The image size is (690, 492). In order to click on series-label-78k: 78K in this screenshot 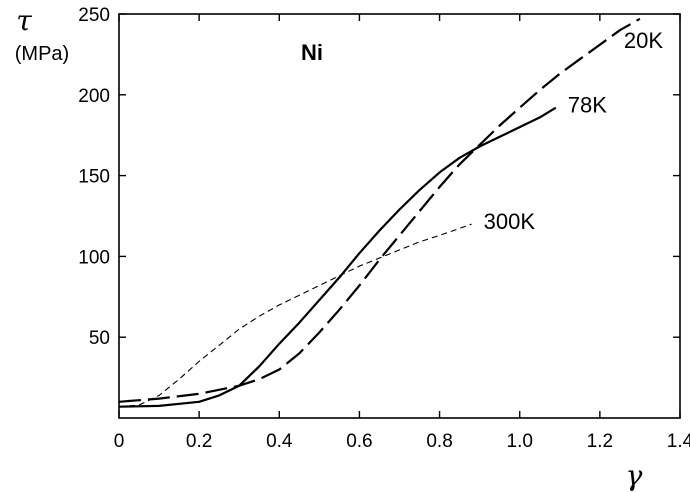, I will do `click(587, 105)`.